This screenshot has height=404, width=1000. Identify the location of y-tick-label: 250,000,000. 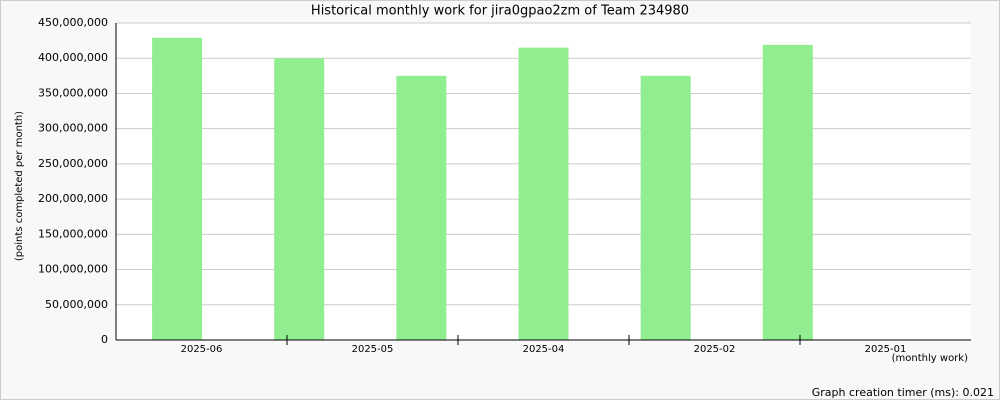
(73, 163).